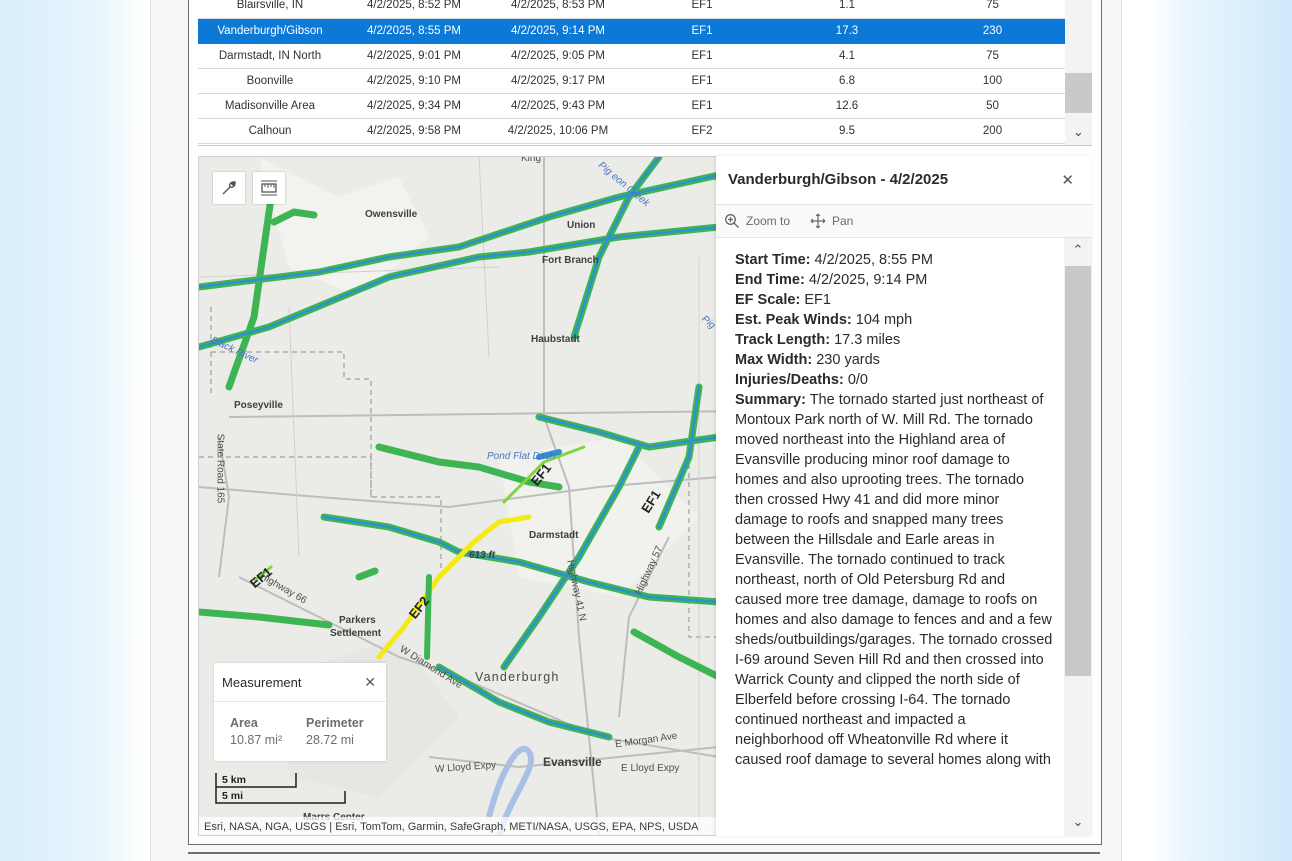 This screenshot has height=861, width=1292. What do you see at coordinates (1078, 471) in the screenshot?
I see `popup-scrollbar-thumb` at bounding box center [1078, 471].